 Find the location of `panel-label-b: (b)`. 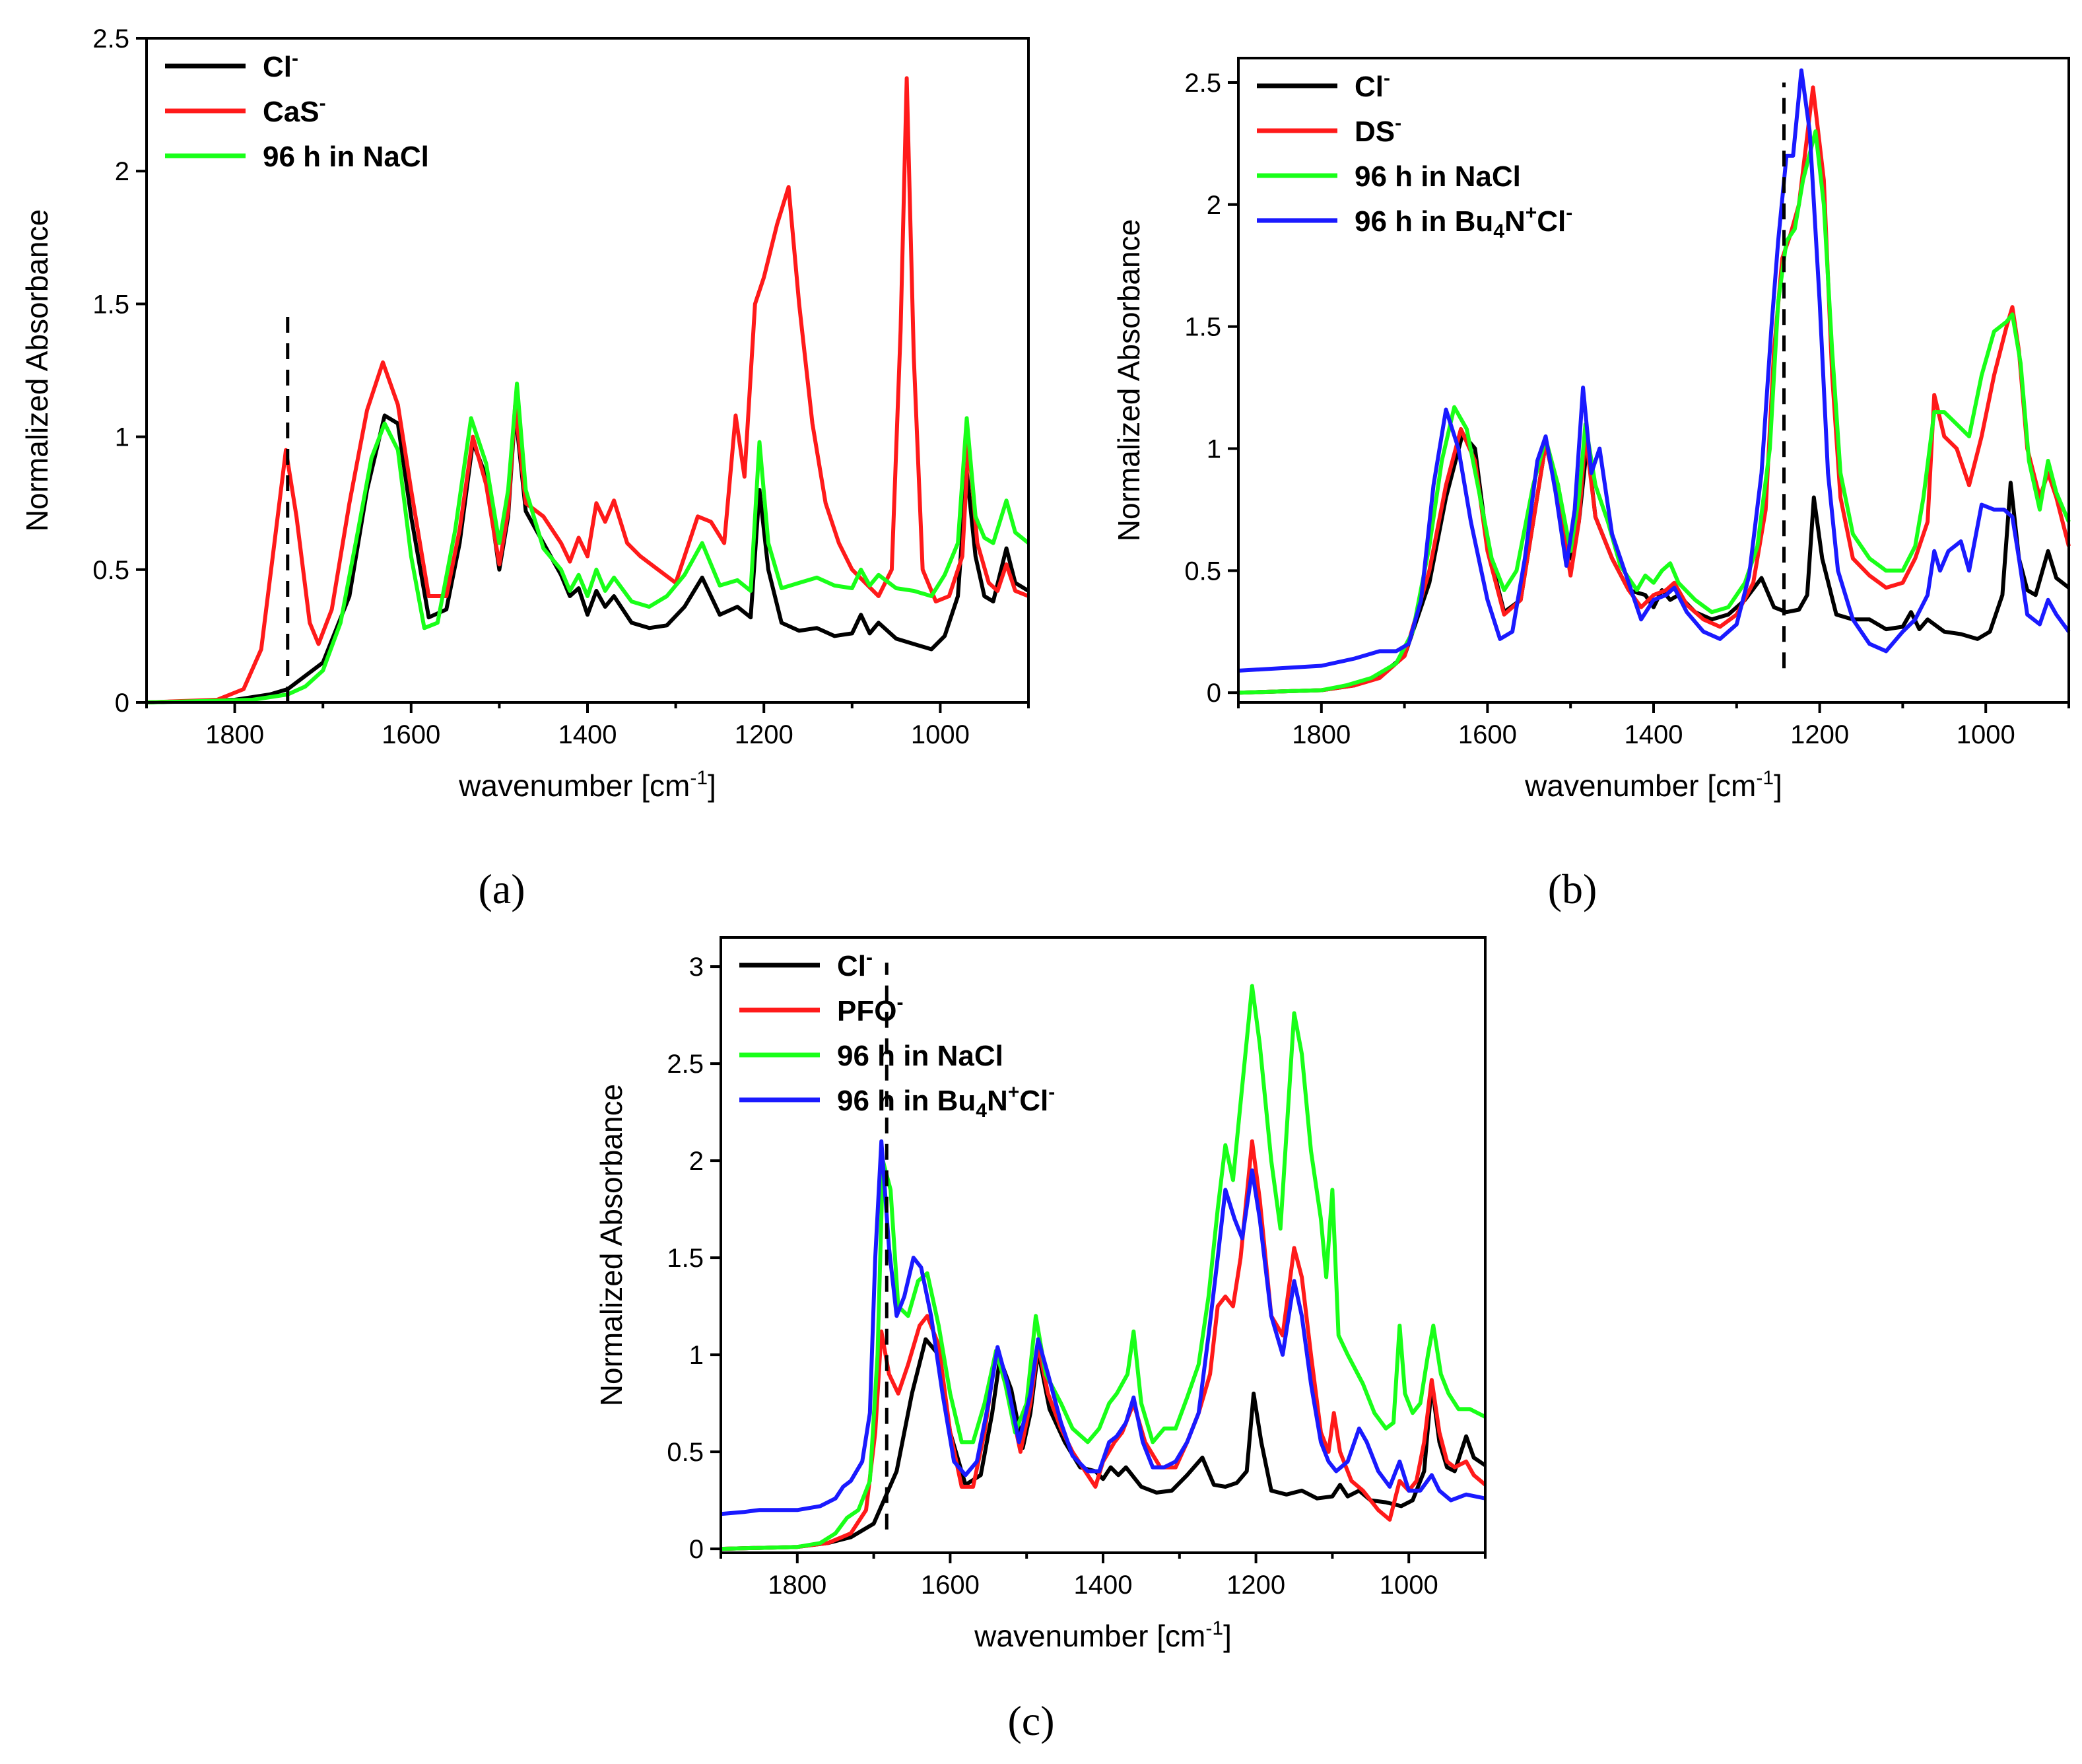

panel-label-b: (b) is located at coordinates (1573, 888).